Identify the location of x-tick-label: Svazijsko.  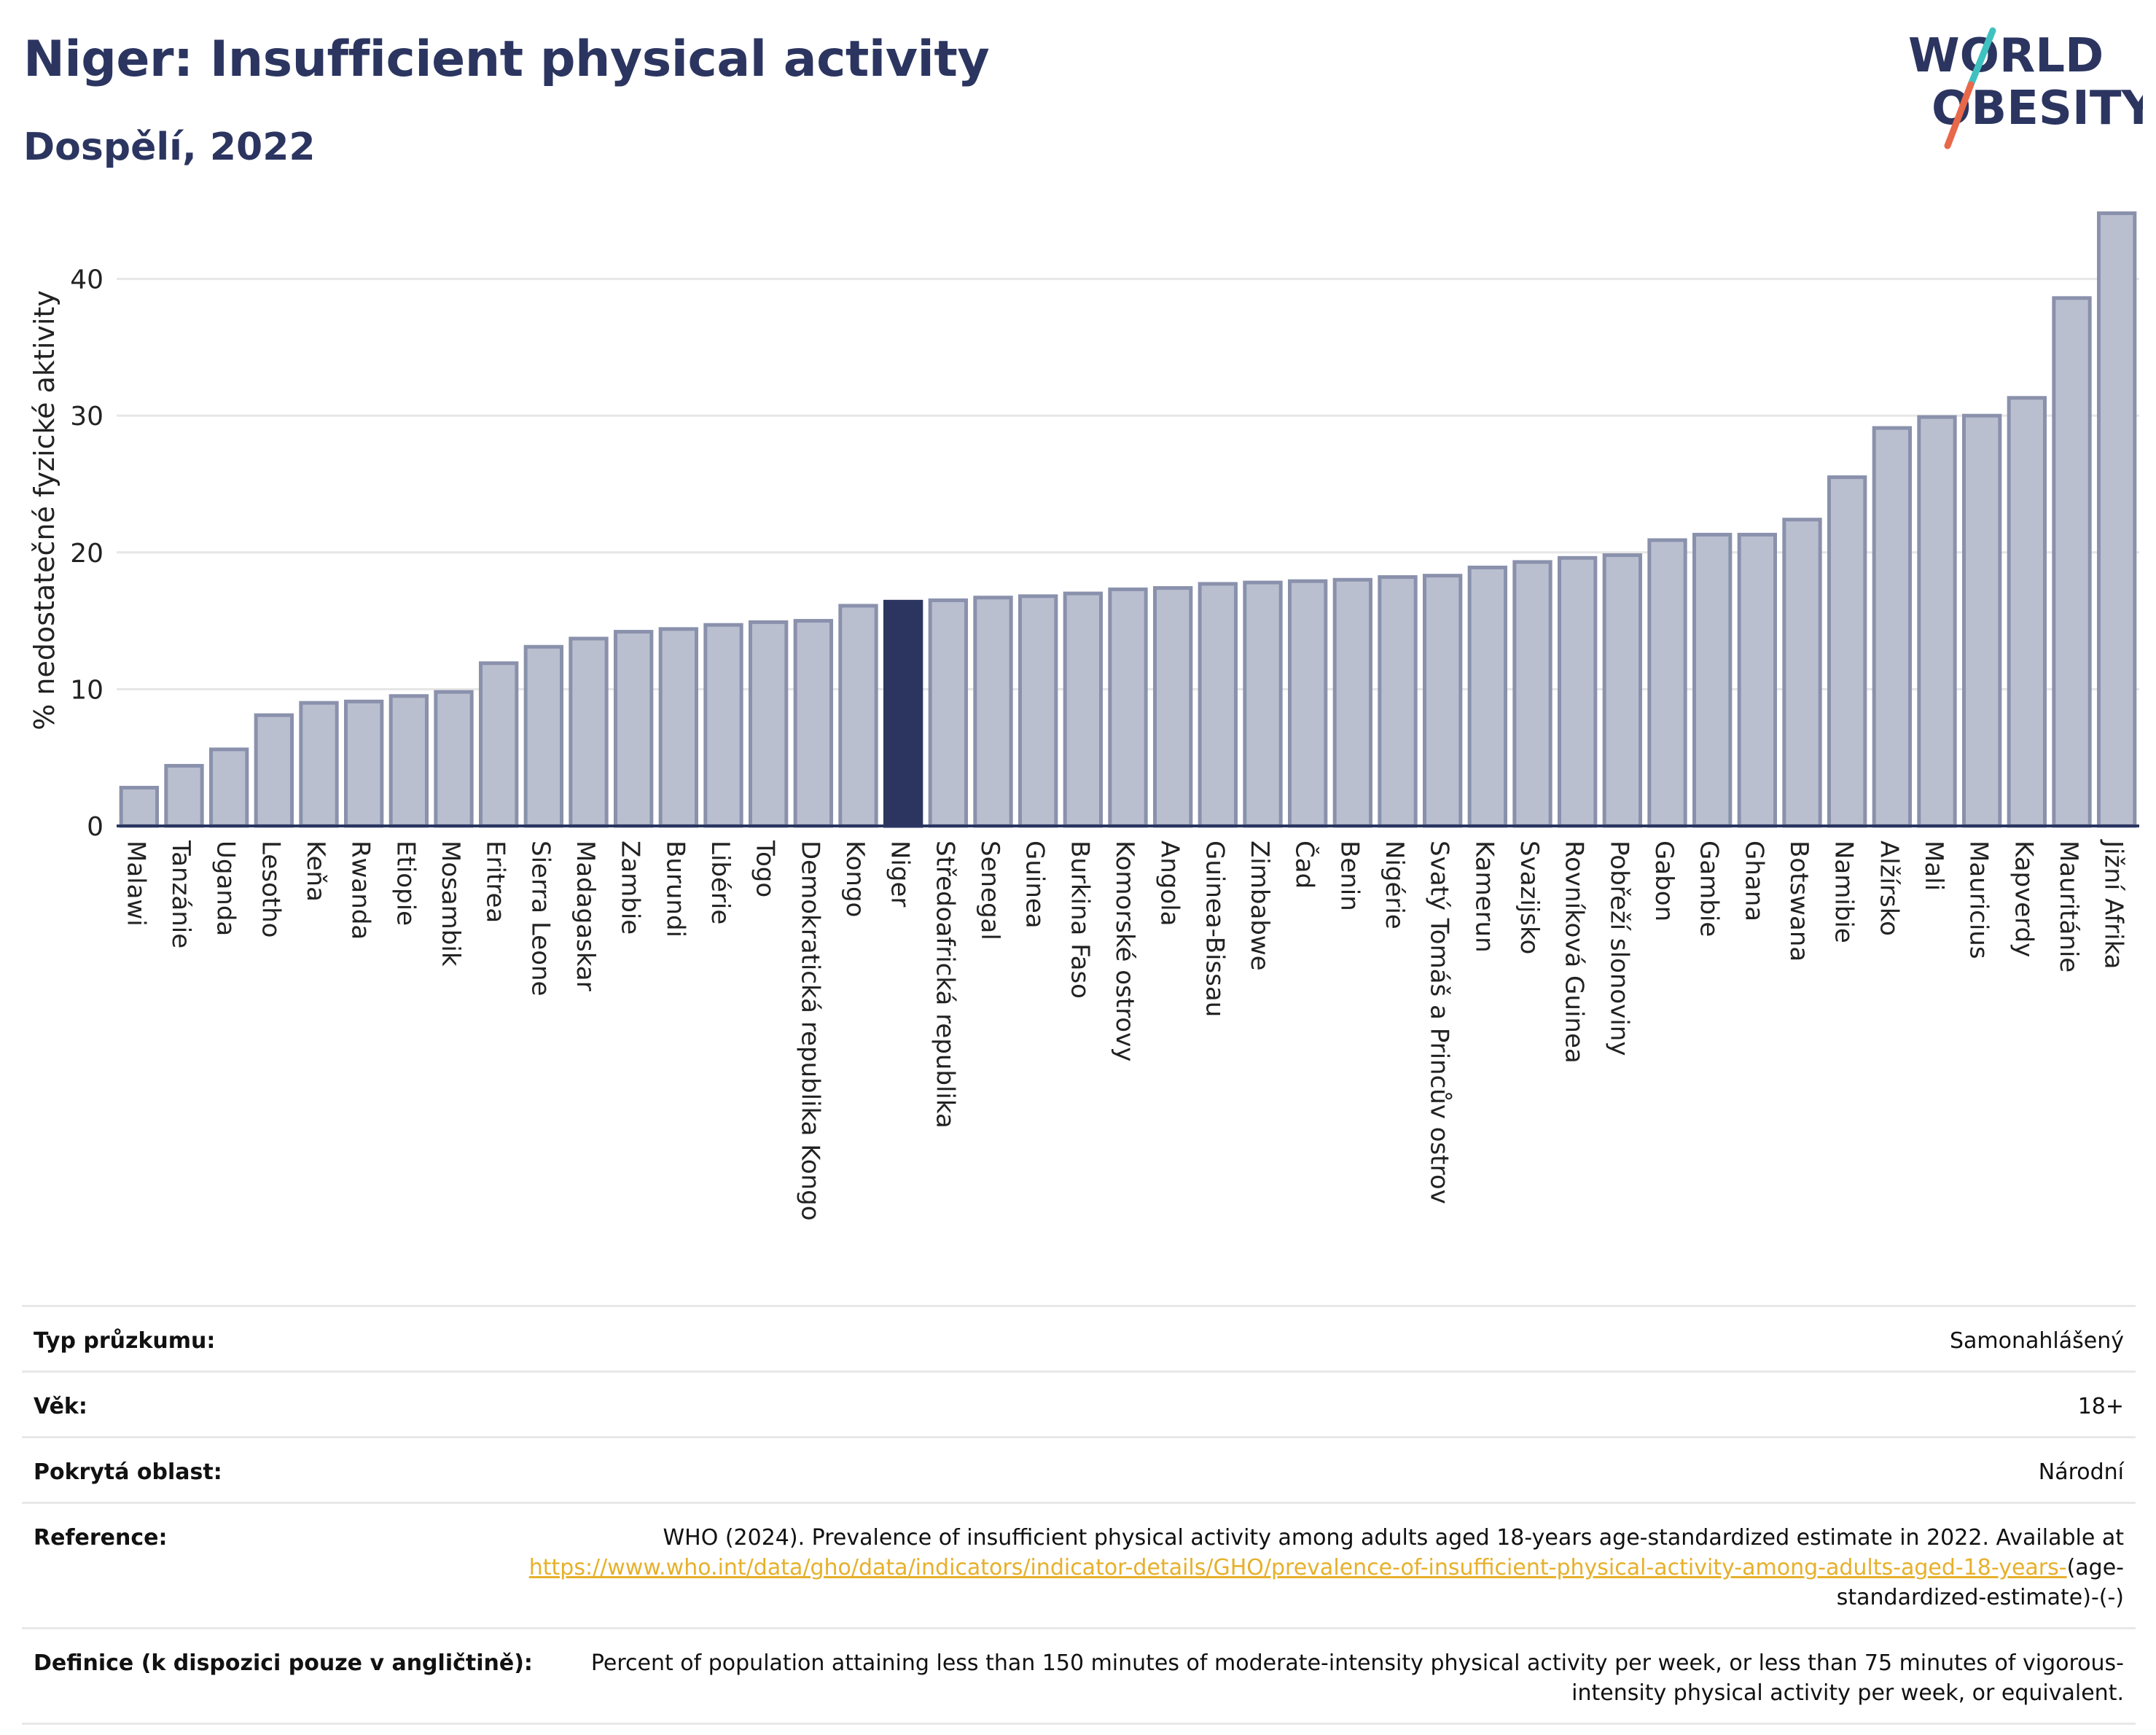
(1530, 898).